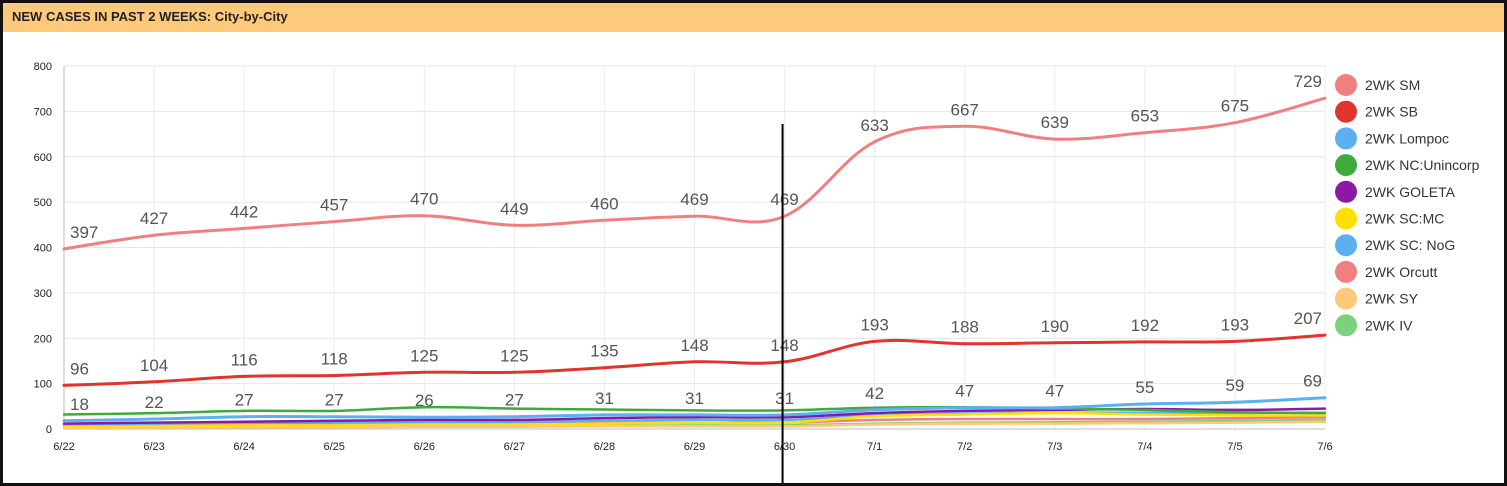 This screenshot has height=486, width=1507. I want to click on series-line-2wk-nc-unincorp, so click(694, 410).